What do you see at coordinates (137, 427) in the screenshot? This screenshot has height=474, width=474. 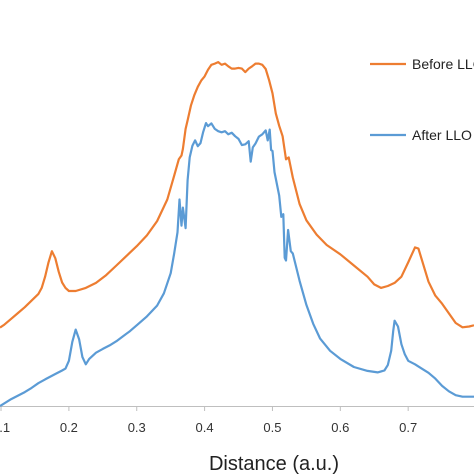 I see `x-tick-label: 0.3` at bounding box center [137, 427].